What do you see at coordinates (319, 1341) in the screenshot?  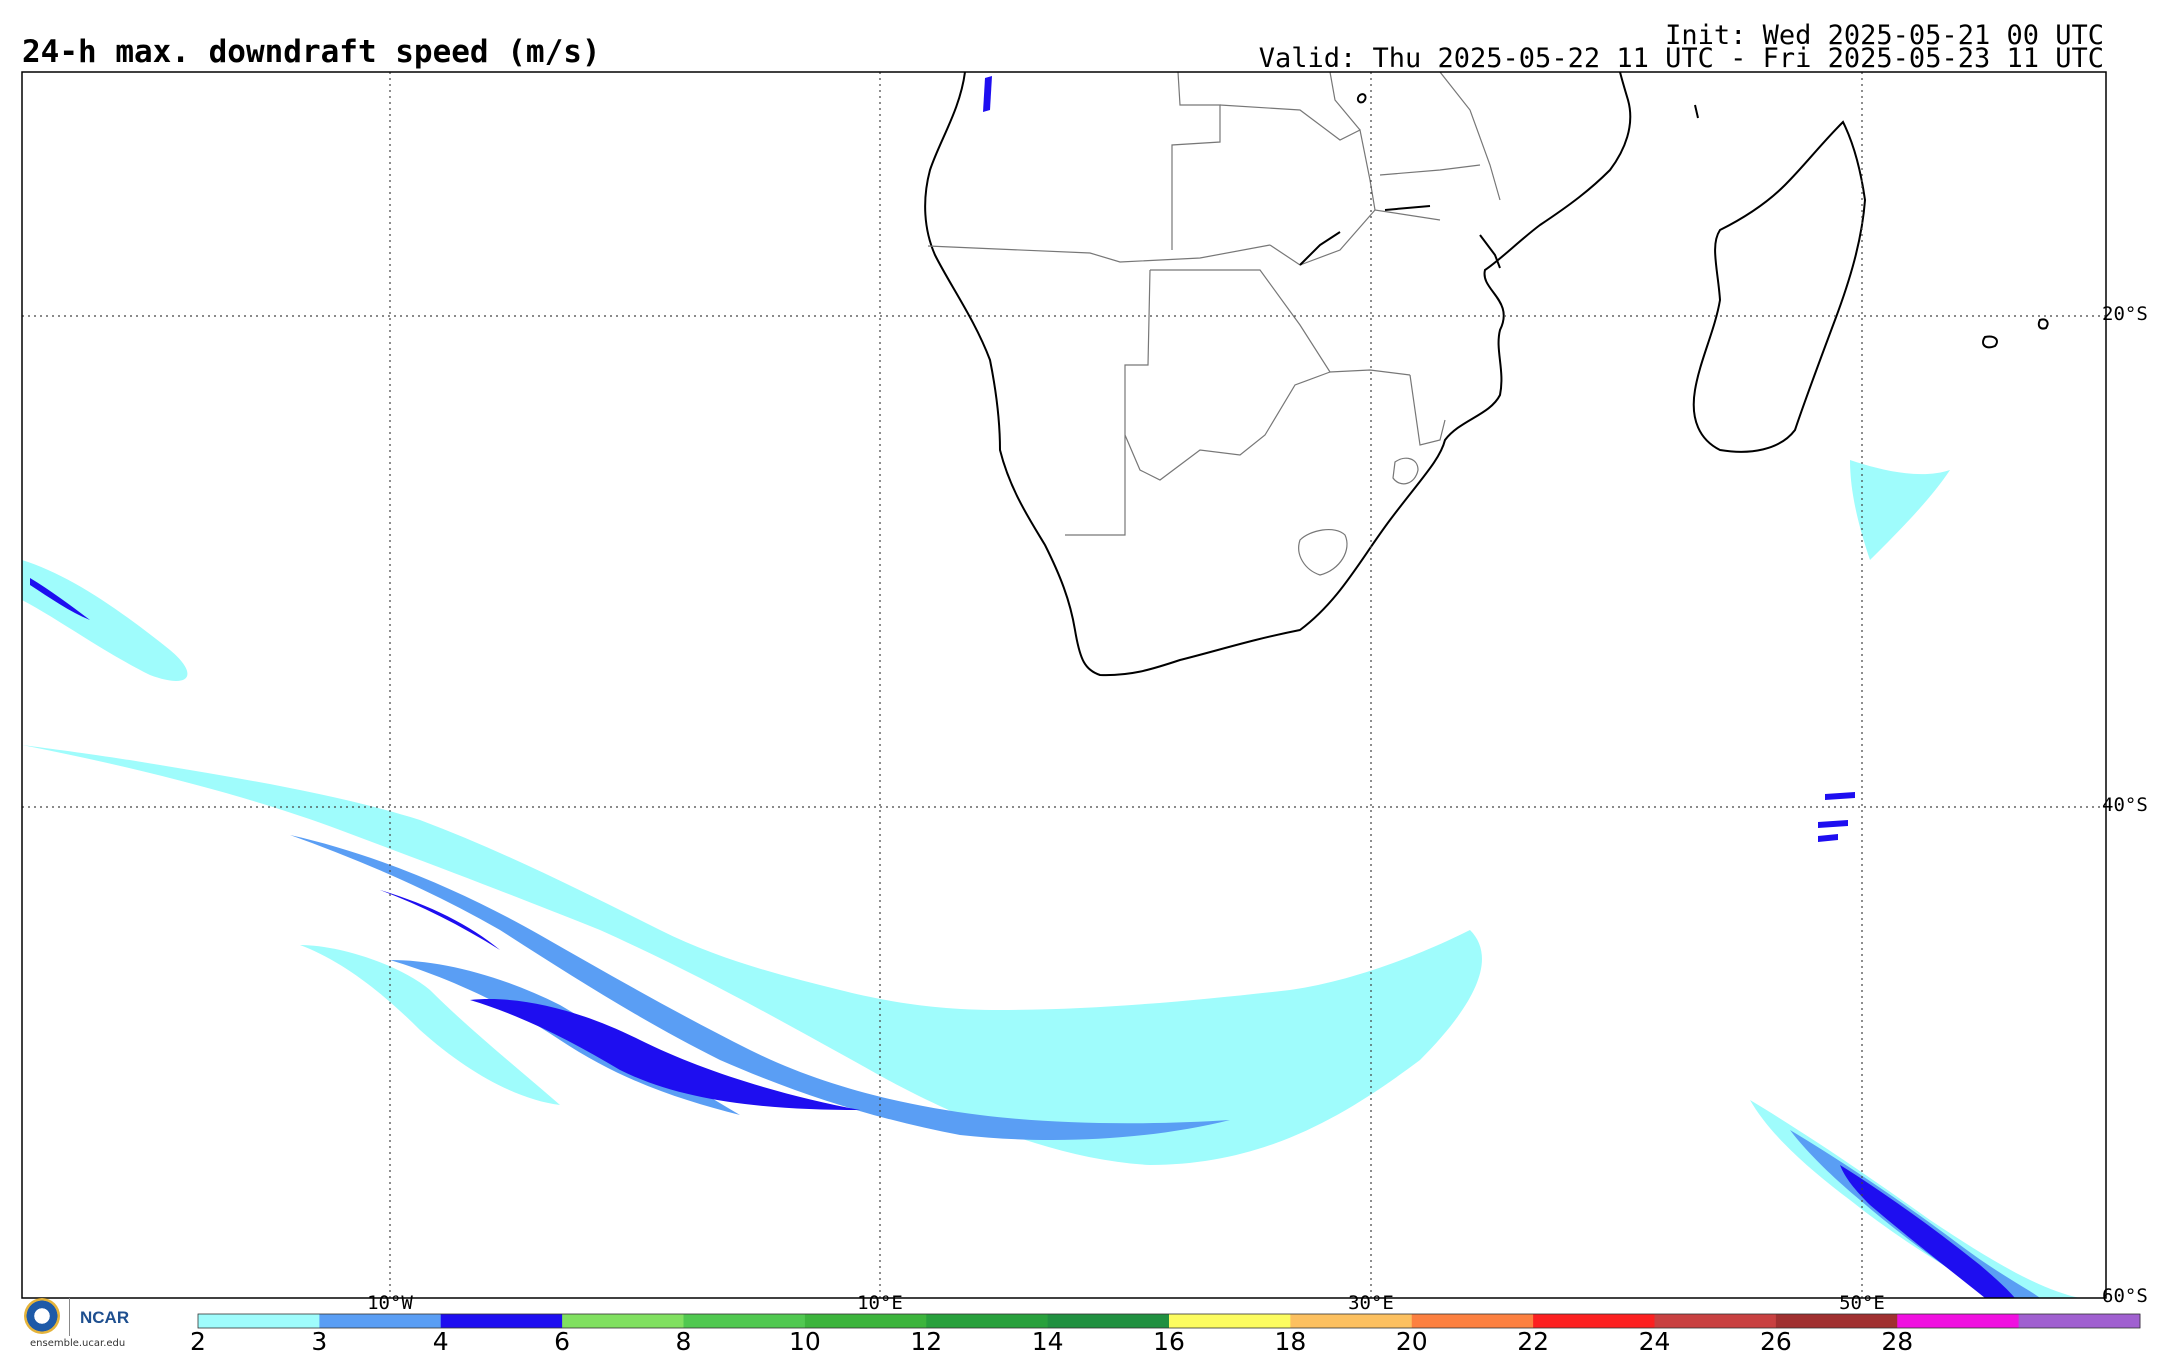 I see `colorbar-tick-label: 3` at bounding box center [319, 1341].